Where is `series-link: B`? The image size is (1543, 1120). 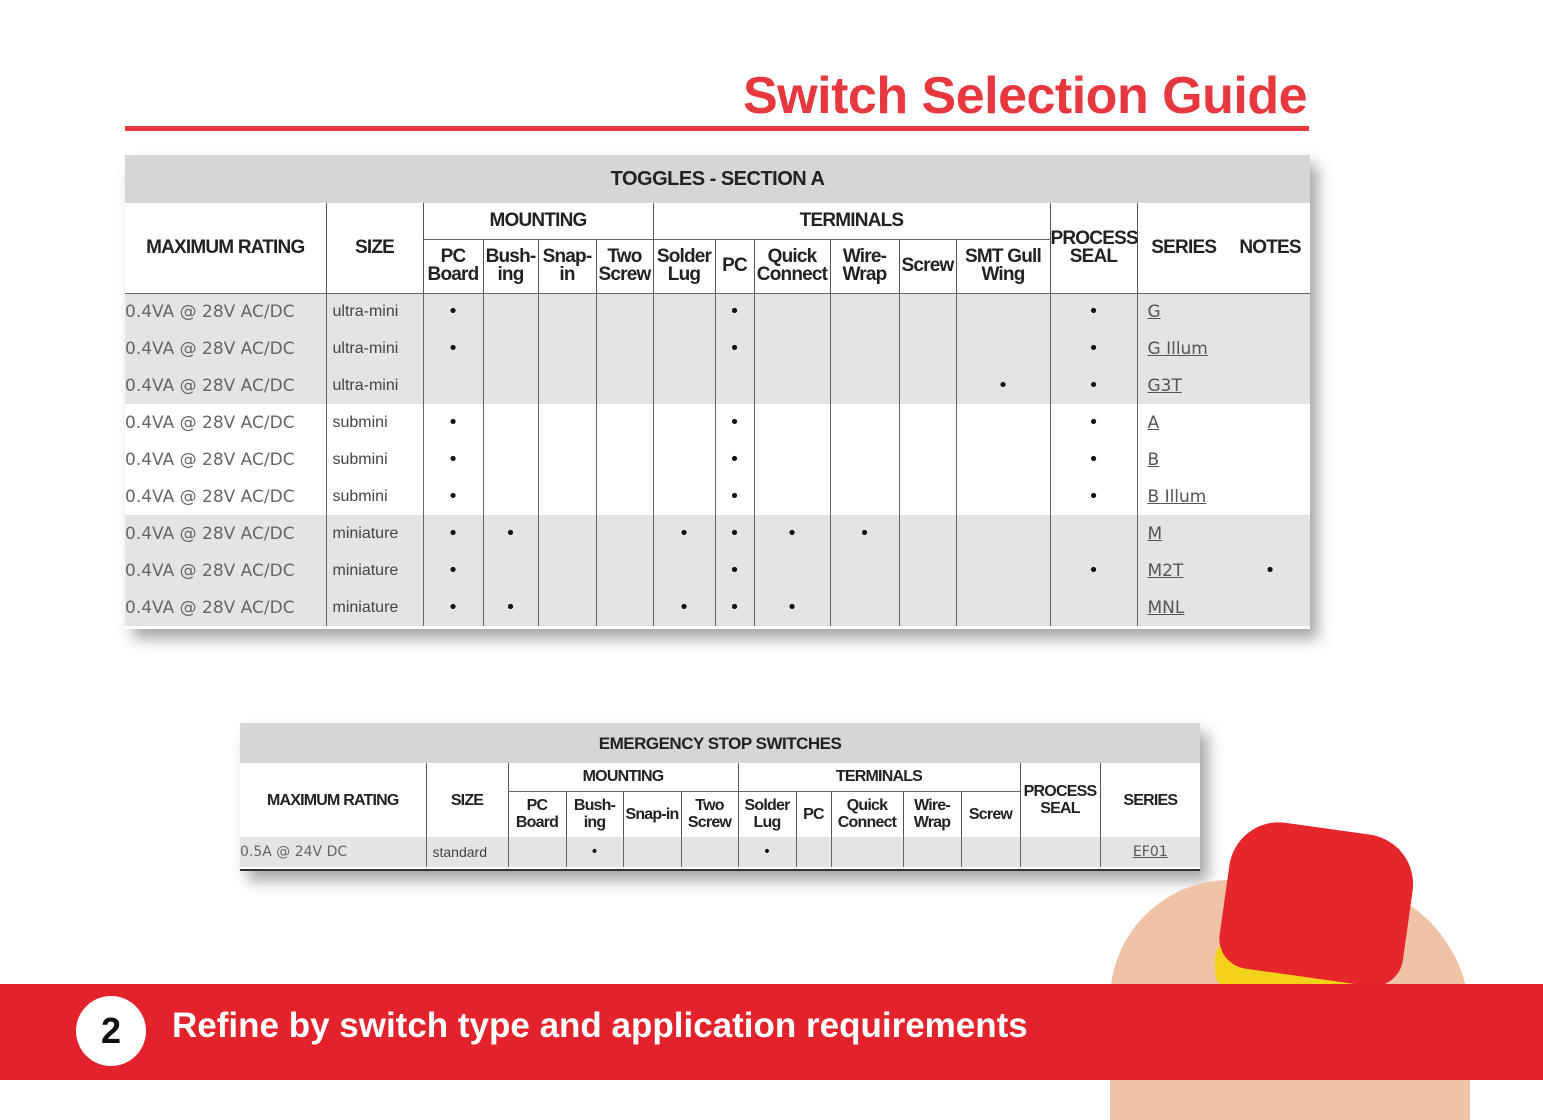
series-link: B is located at coordinates (1153, 459).